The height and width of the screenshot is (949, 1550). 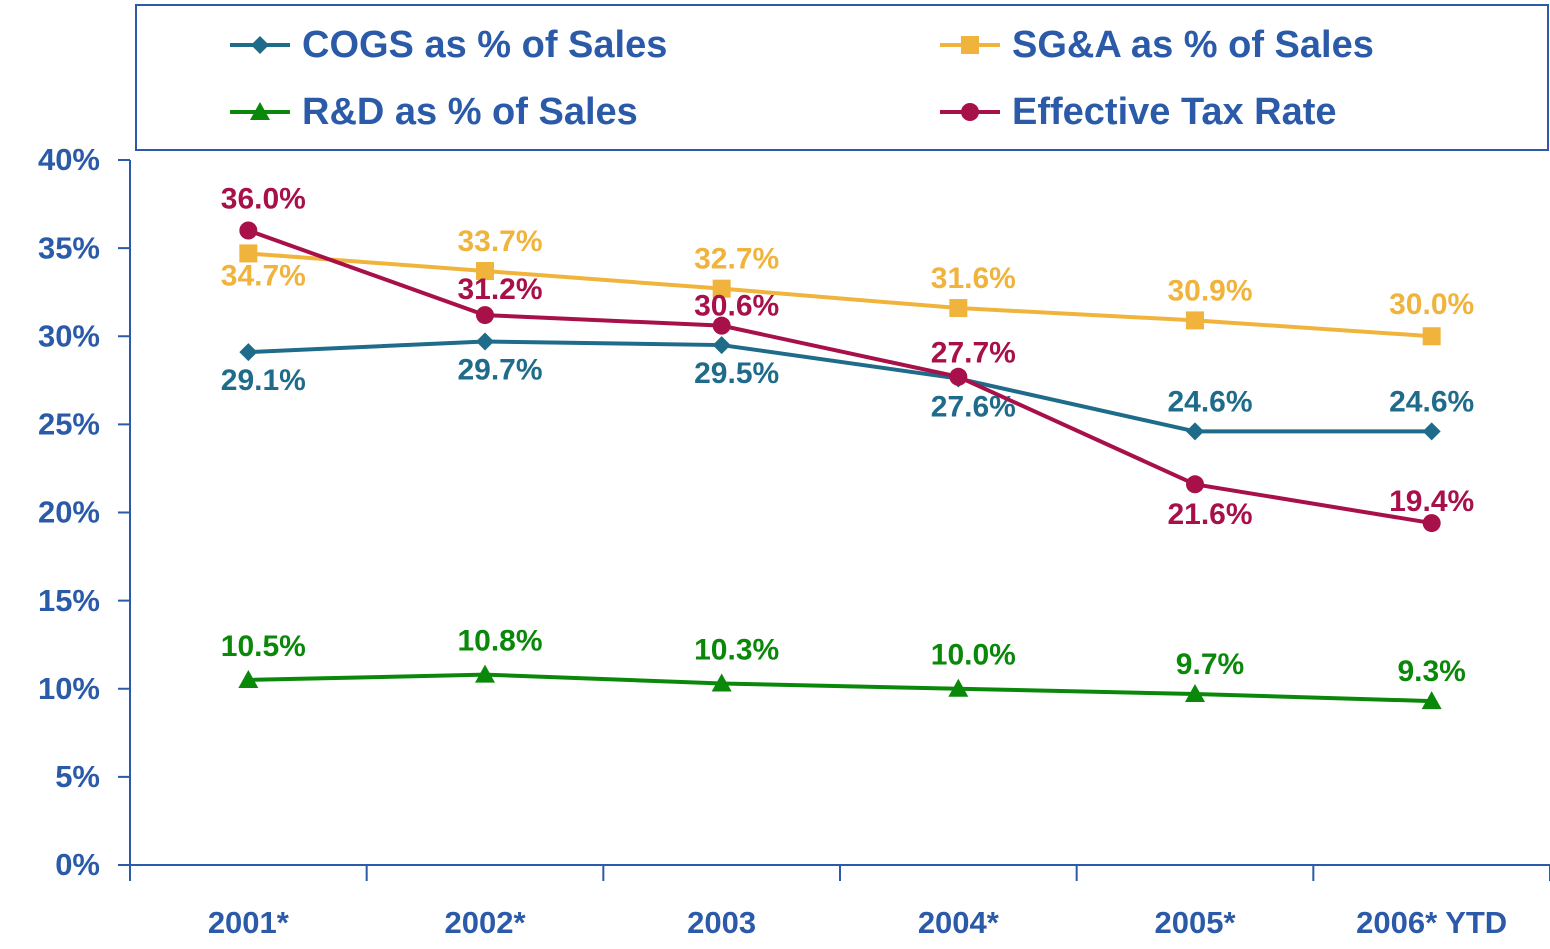 I want to click on data-label: 30.0%, so click(x=1431, y=304).